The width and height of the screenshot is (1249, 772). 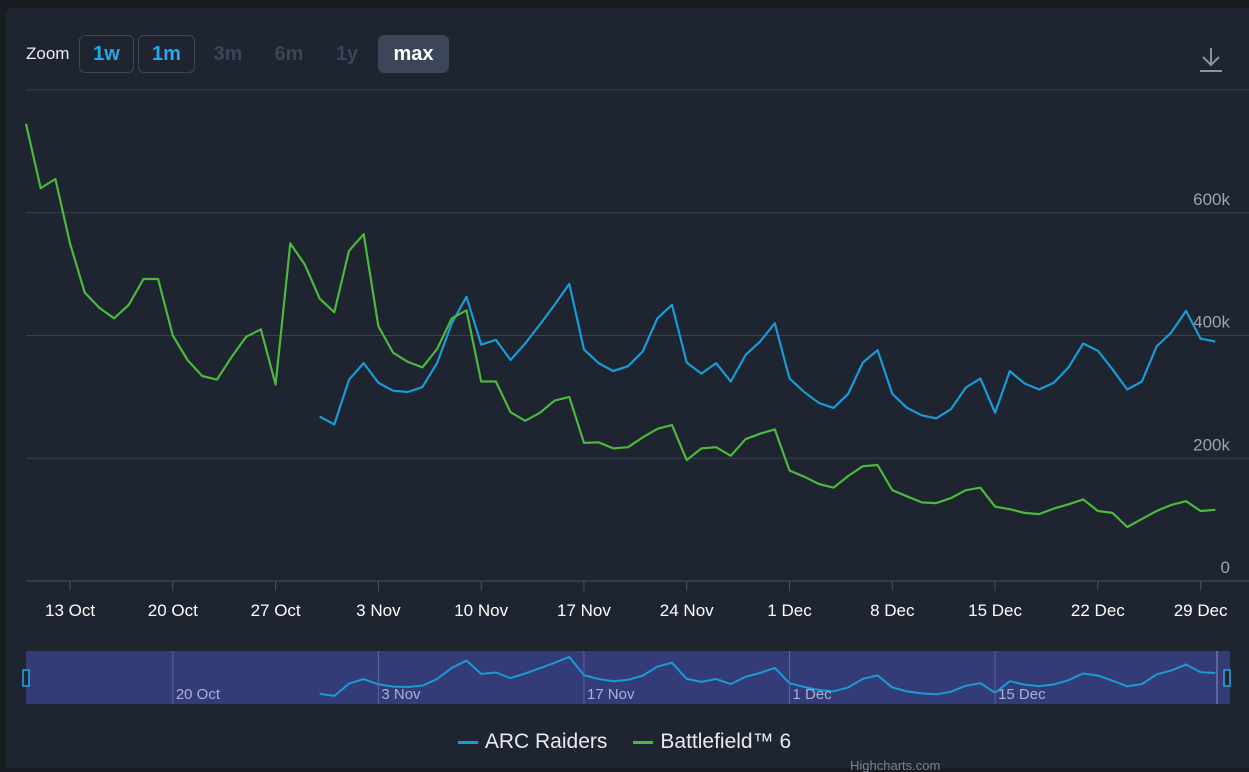 What do you see at coordinates (895, 765) in the screenshot?
I see `credits: Highcharts.com` at bounding box center [895, 765].